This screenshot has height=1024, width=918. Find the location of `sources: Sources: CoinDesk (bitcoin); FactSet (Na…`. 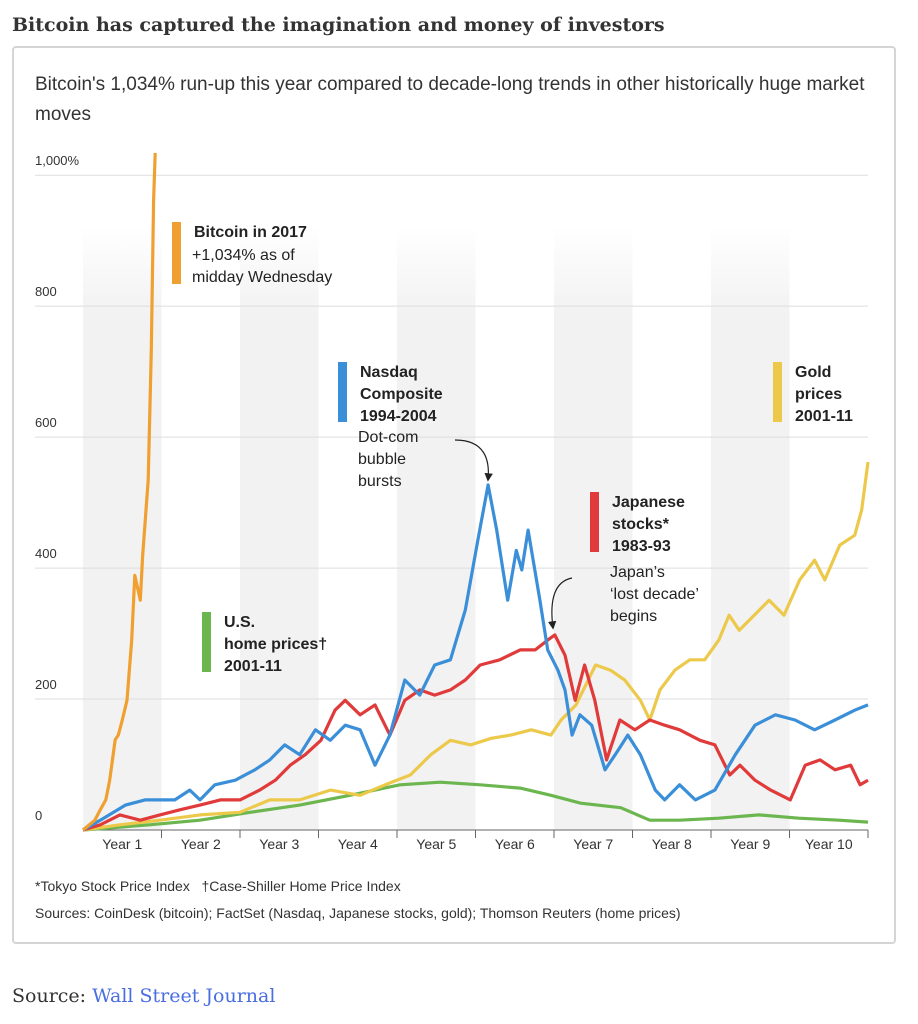

sources: Sources: CoinDesk (bitcoin); FactSet (Na… is located at coordinates (358, 913).